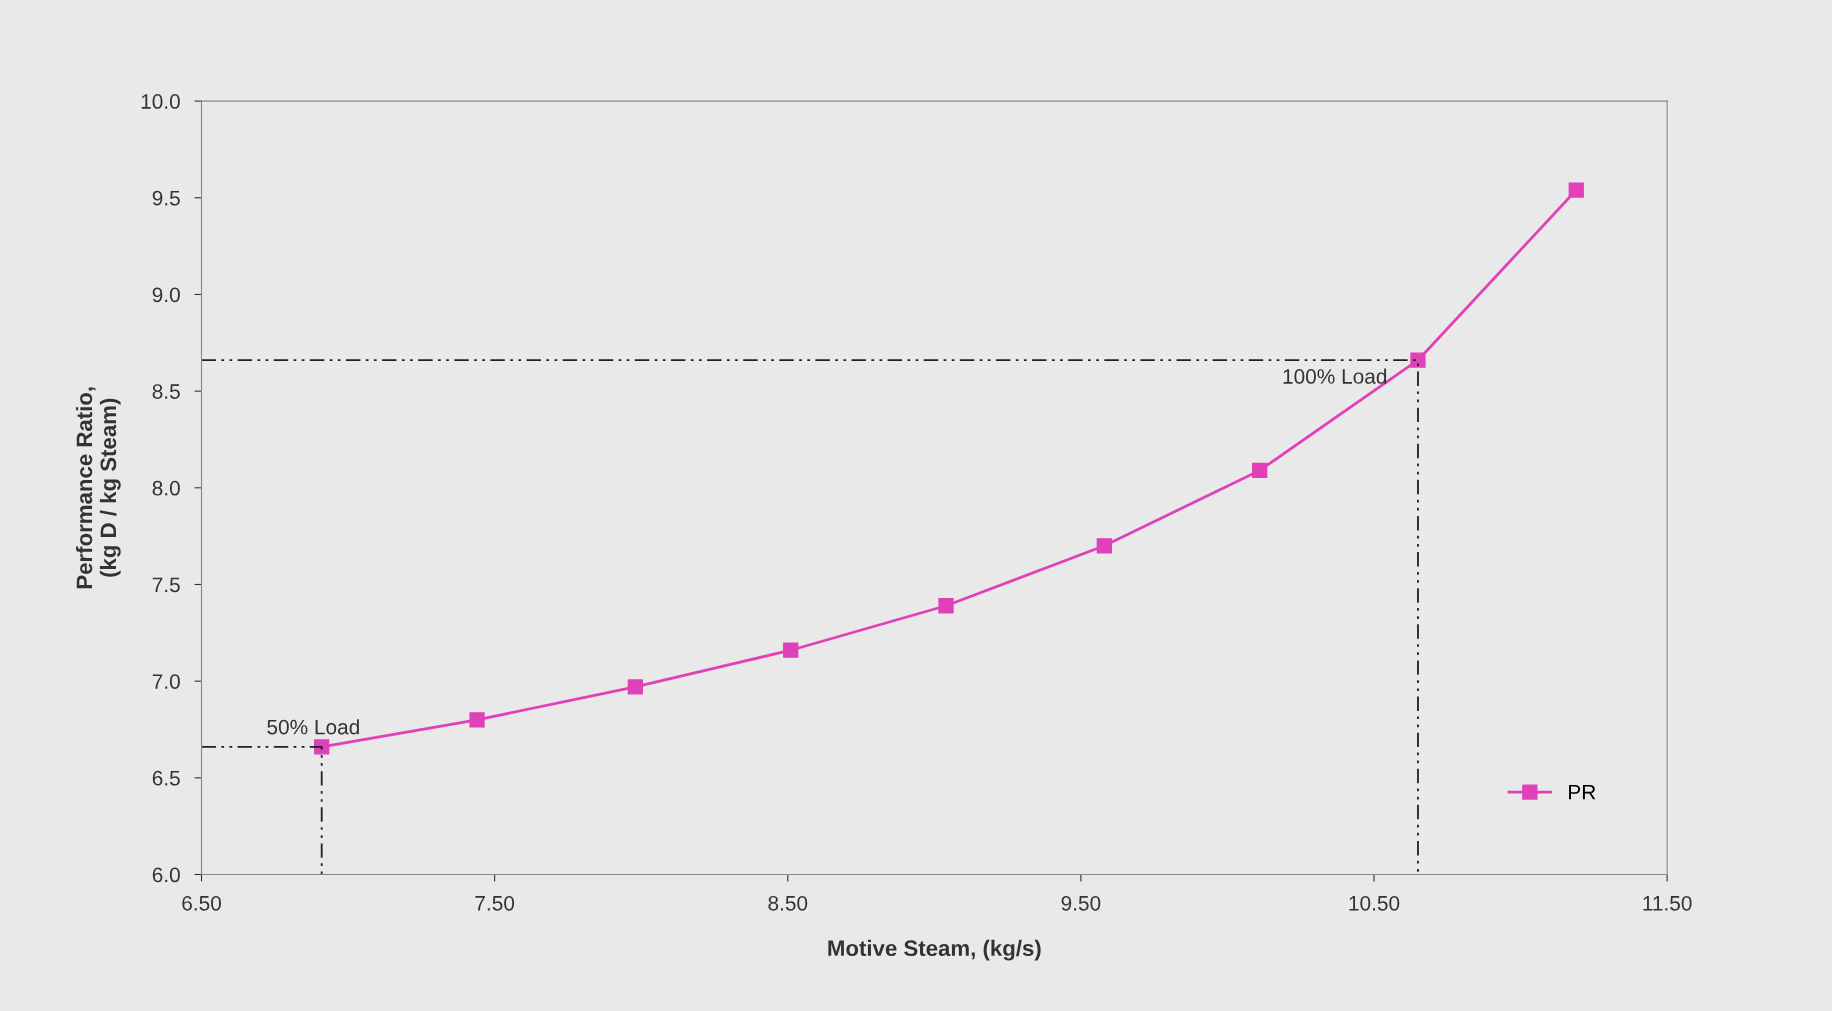  Describe the element at coordinates (166, 391) in the screenshot. I see `y-tick-label: 8.5` at that location.